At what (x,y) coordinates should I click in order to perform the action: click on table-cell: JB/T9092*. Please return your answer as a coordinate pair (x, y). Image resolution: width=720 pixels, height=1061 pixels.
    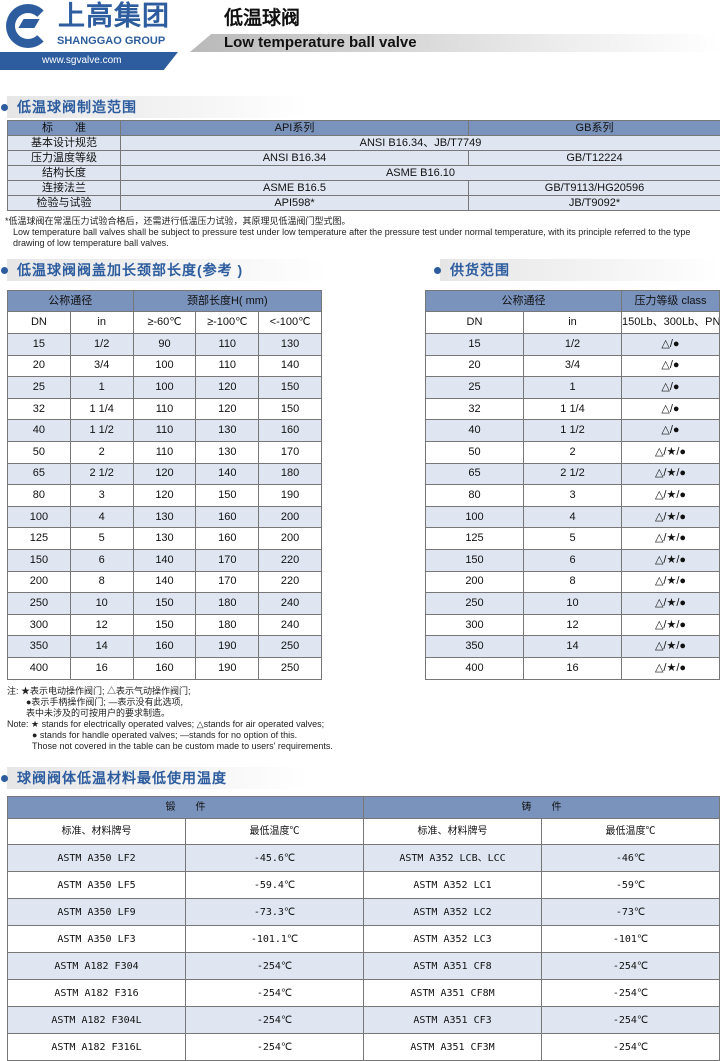
    Looking at the image, I should click on (594, 203).